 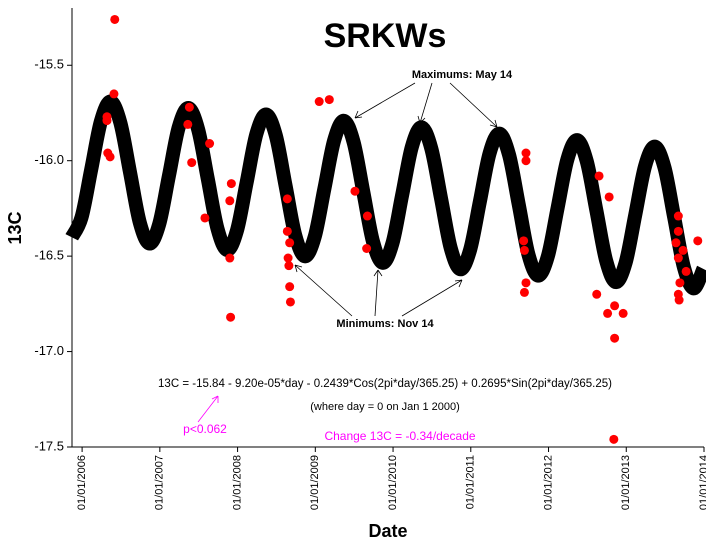 I want to click on x-axis-label: Date, so click(x=387, y=531).